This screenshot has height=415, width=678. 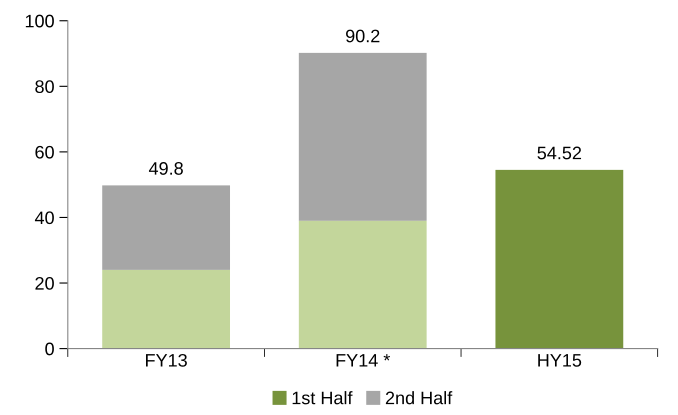 What do you see at coordinates (40, 21) in the screenshot?
I see `y-tick-label: 100` at bounding box center [40, 21].